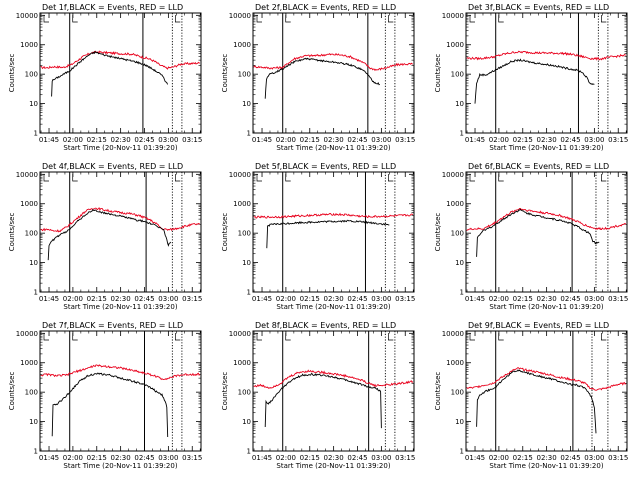 The width and height of the screenshot is (640, 480). I want to click on panel-title: Det 2f,BLACK = Events, RED = LLD, so click(325, 7).